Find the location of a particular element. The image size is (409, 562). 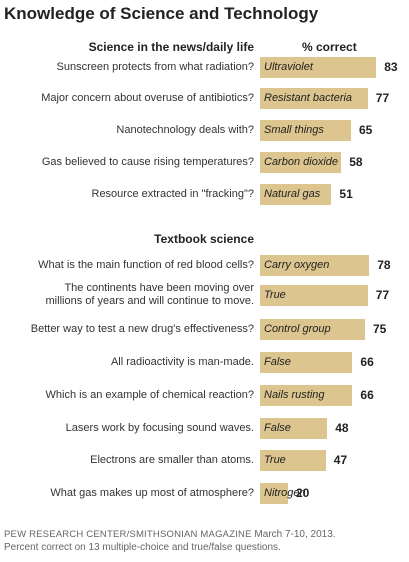

answer-label: Resistant bacteria is located at coordinates (308, 98).